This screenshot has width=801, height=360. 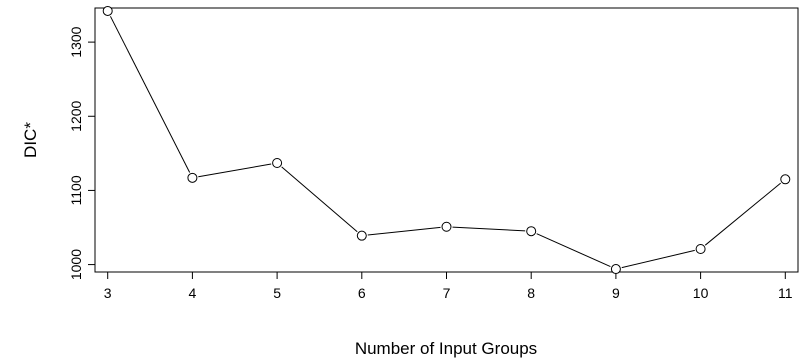 What do you see at coordinates (446, 348) in the screenshot?
I see `x-axis-title: Number of Input Groups` at bounding box center [446, 348].